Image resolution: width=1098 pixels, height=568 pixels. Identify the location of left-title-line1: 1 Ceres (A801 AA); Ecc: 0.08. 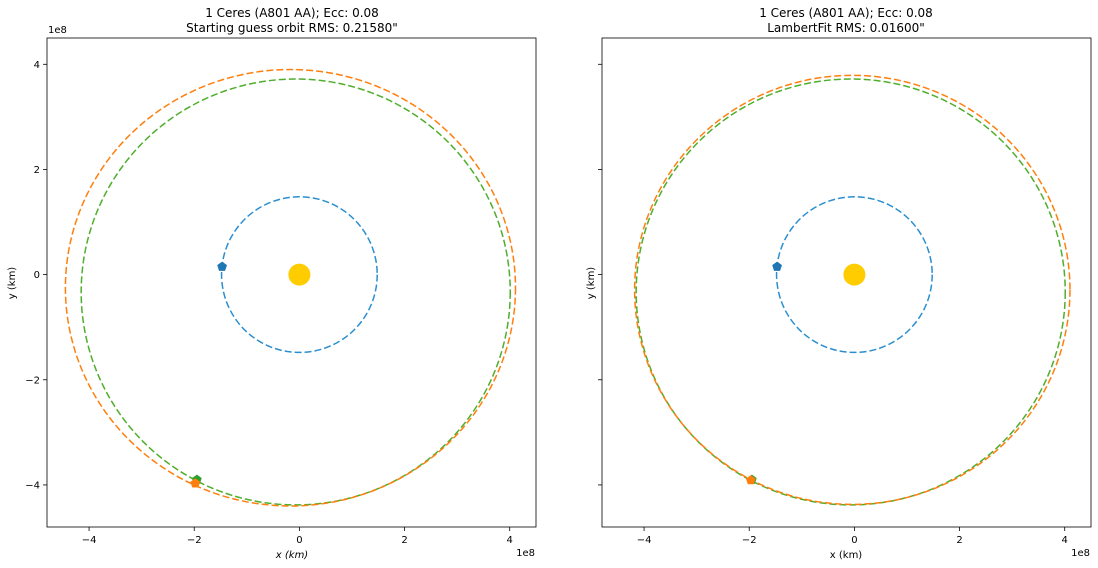
(292, 13).